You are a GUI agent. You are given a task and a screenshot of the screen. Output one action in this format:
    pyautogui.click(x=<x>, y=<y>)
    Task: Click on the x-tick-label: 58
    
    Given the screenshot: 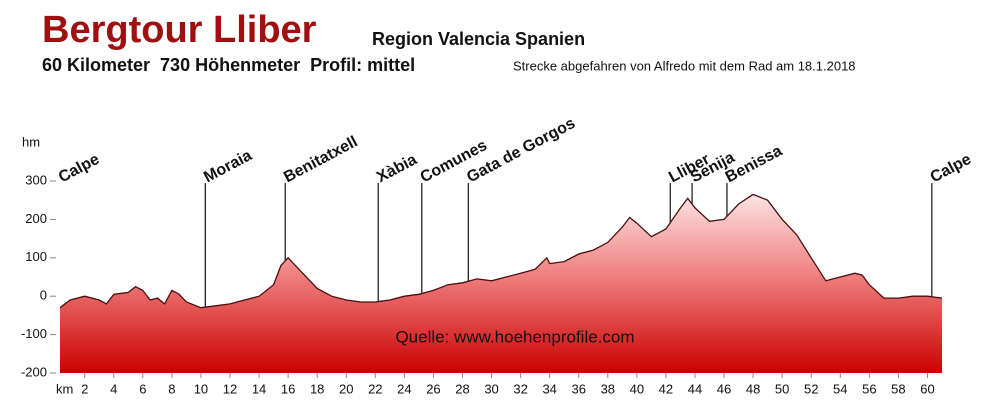 What is the action you would take?
    pyautogui.click(x=898, y=388)
    